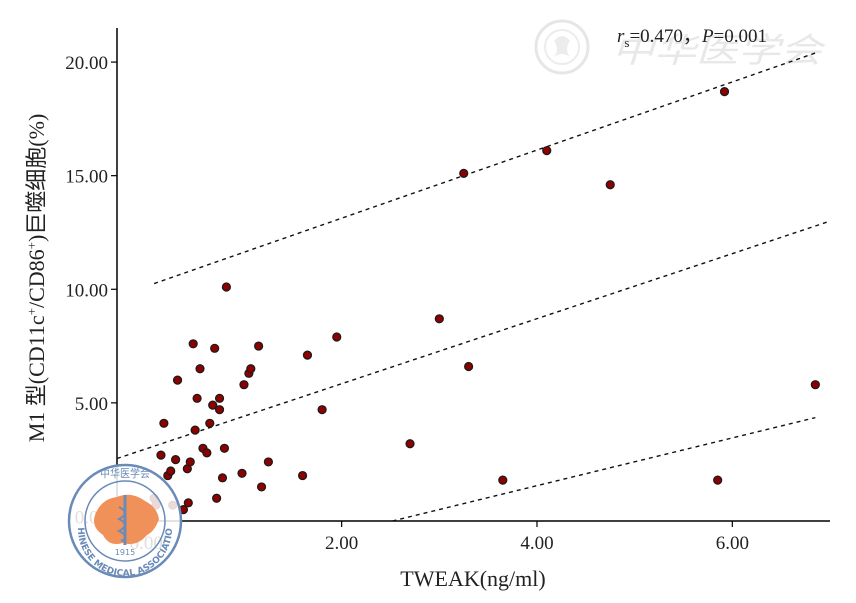 The height and width of the screenshot is (603, 856). Describe the element at coordinates (86, 177) in the screenshot. I see `y-tick-label: 15.00` at that location.